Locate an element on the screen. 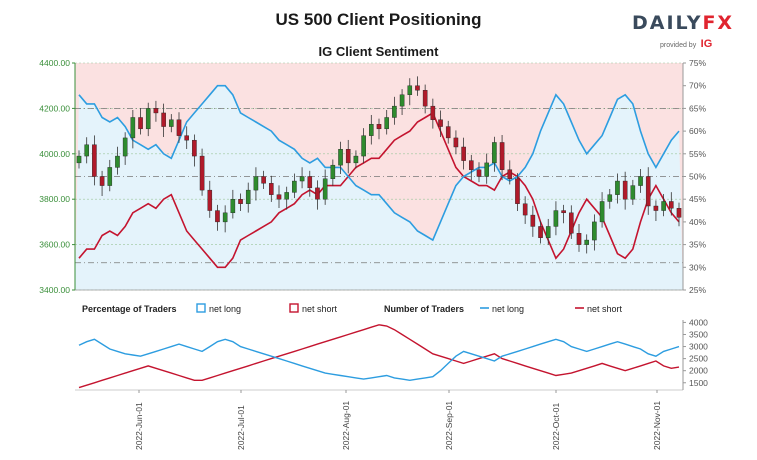 The image size is (757, 460). legend-pct-title: Percentage of Traders is located at coordinates (129, 309).